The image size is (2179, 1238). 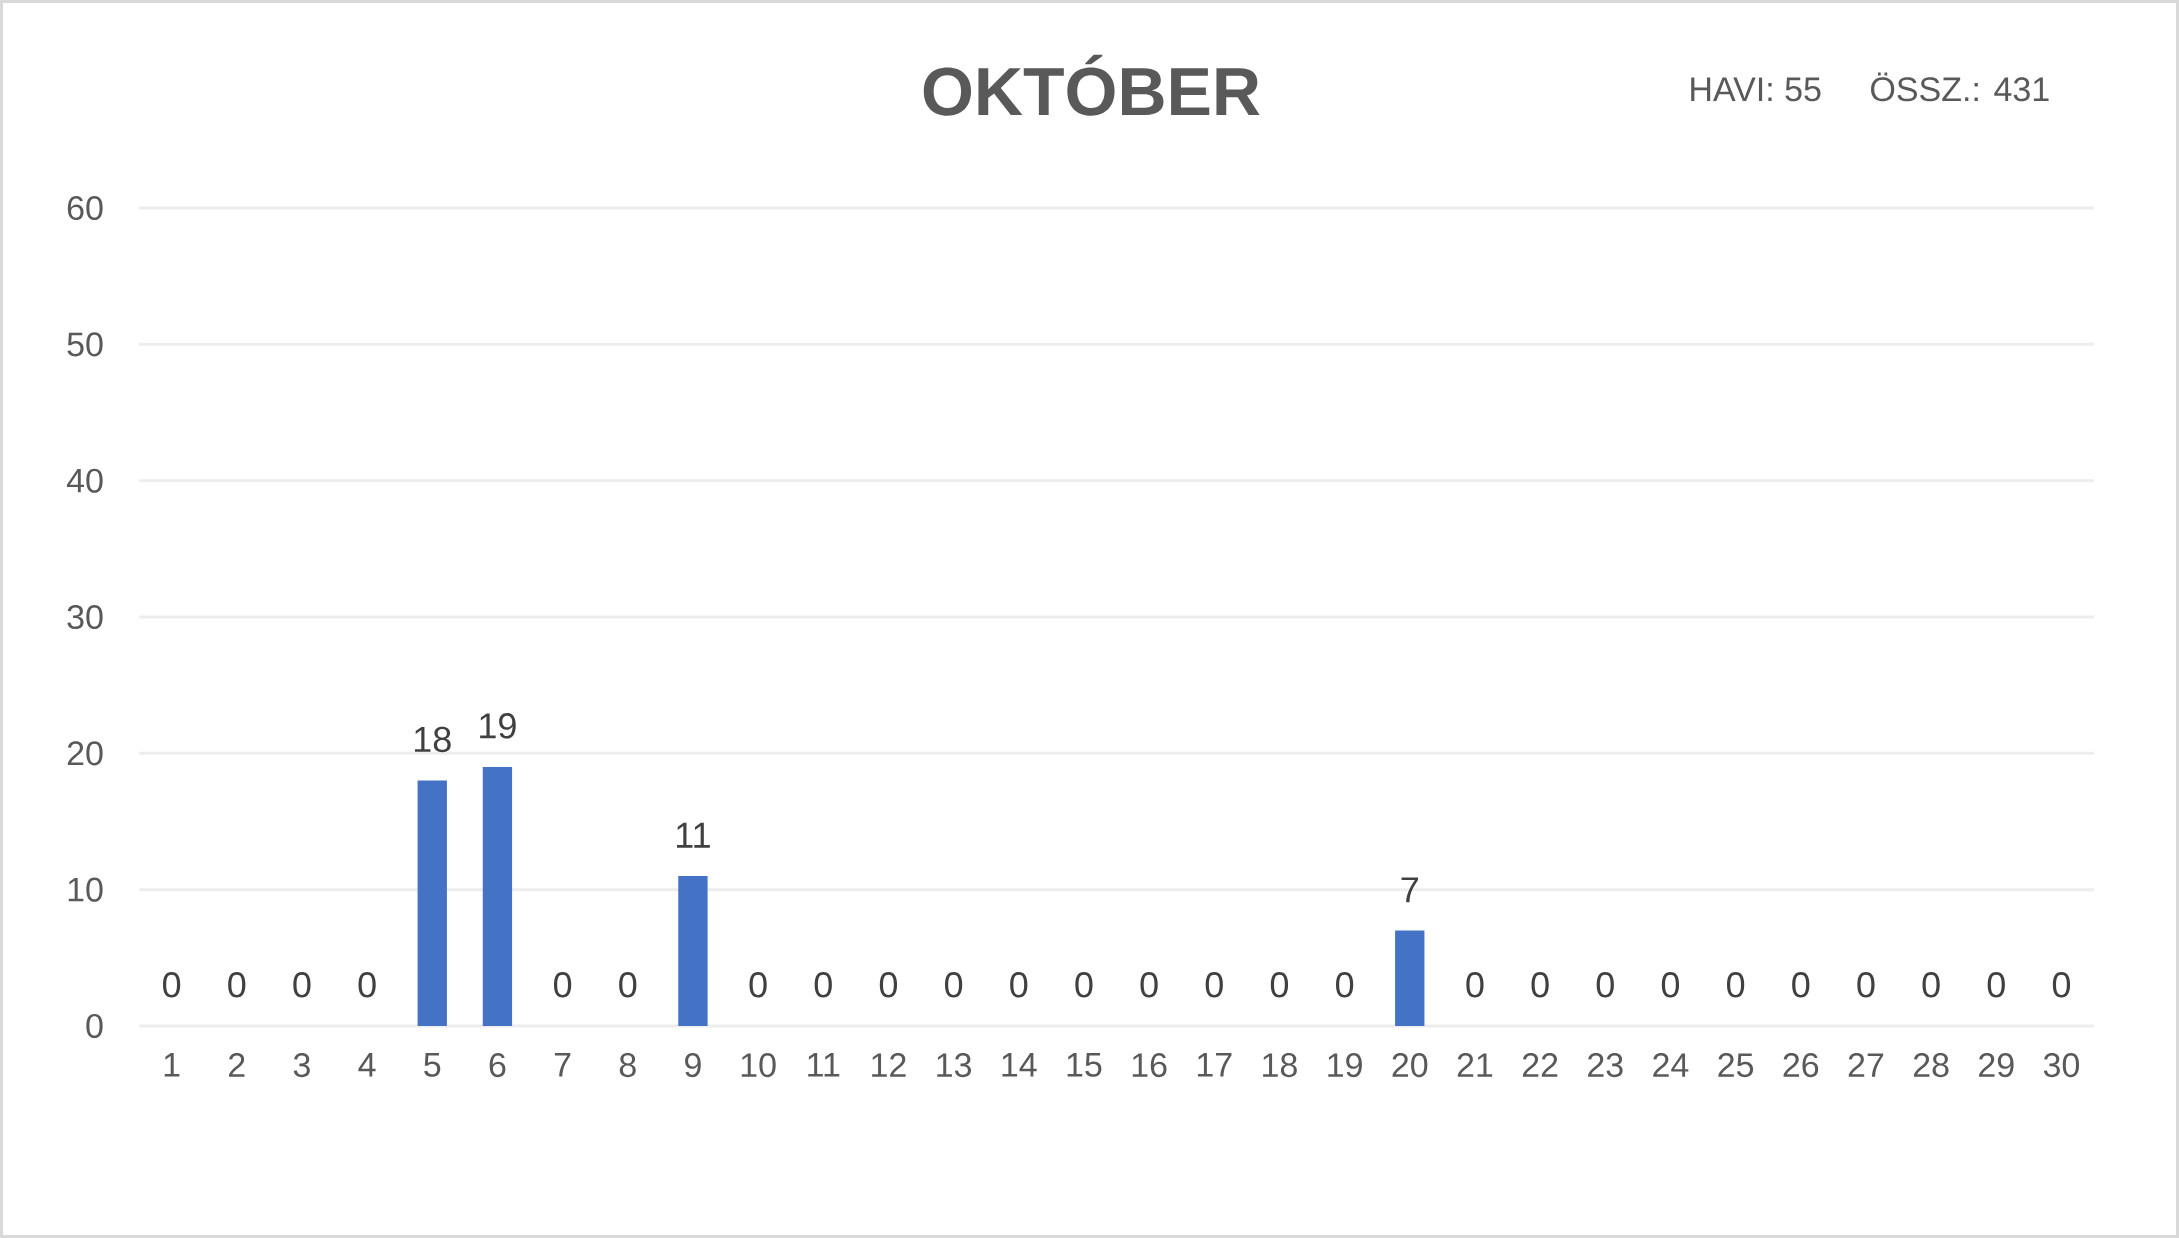 I want to click on x-tick-label: 3, so click(x=301, y=1065).